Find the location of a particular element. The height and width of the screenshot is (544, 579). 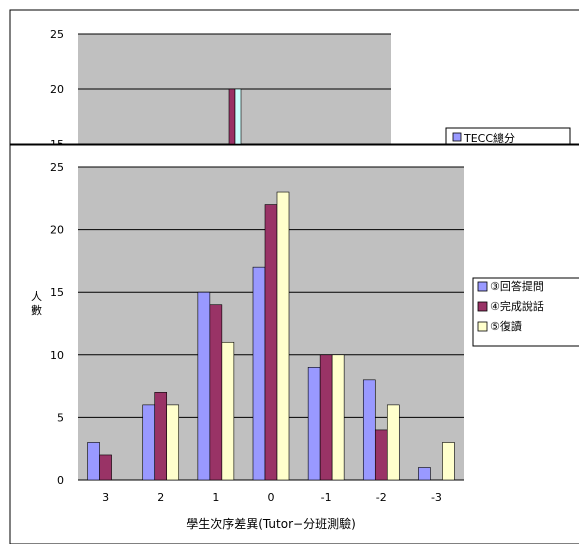

main-x-ticks: 3 2 1 0 -1 -2 -3 is located at coordinates (272, 497).